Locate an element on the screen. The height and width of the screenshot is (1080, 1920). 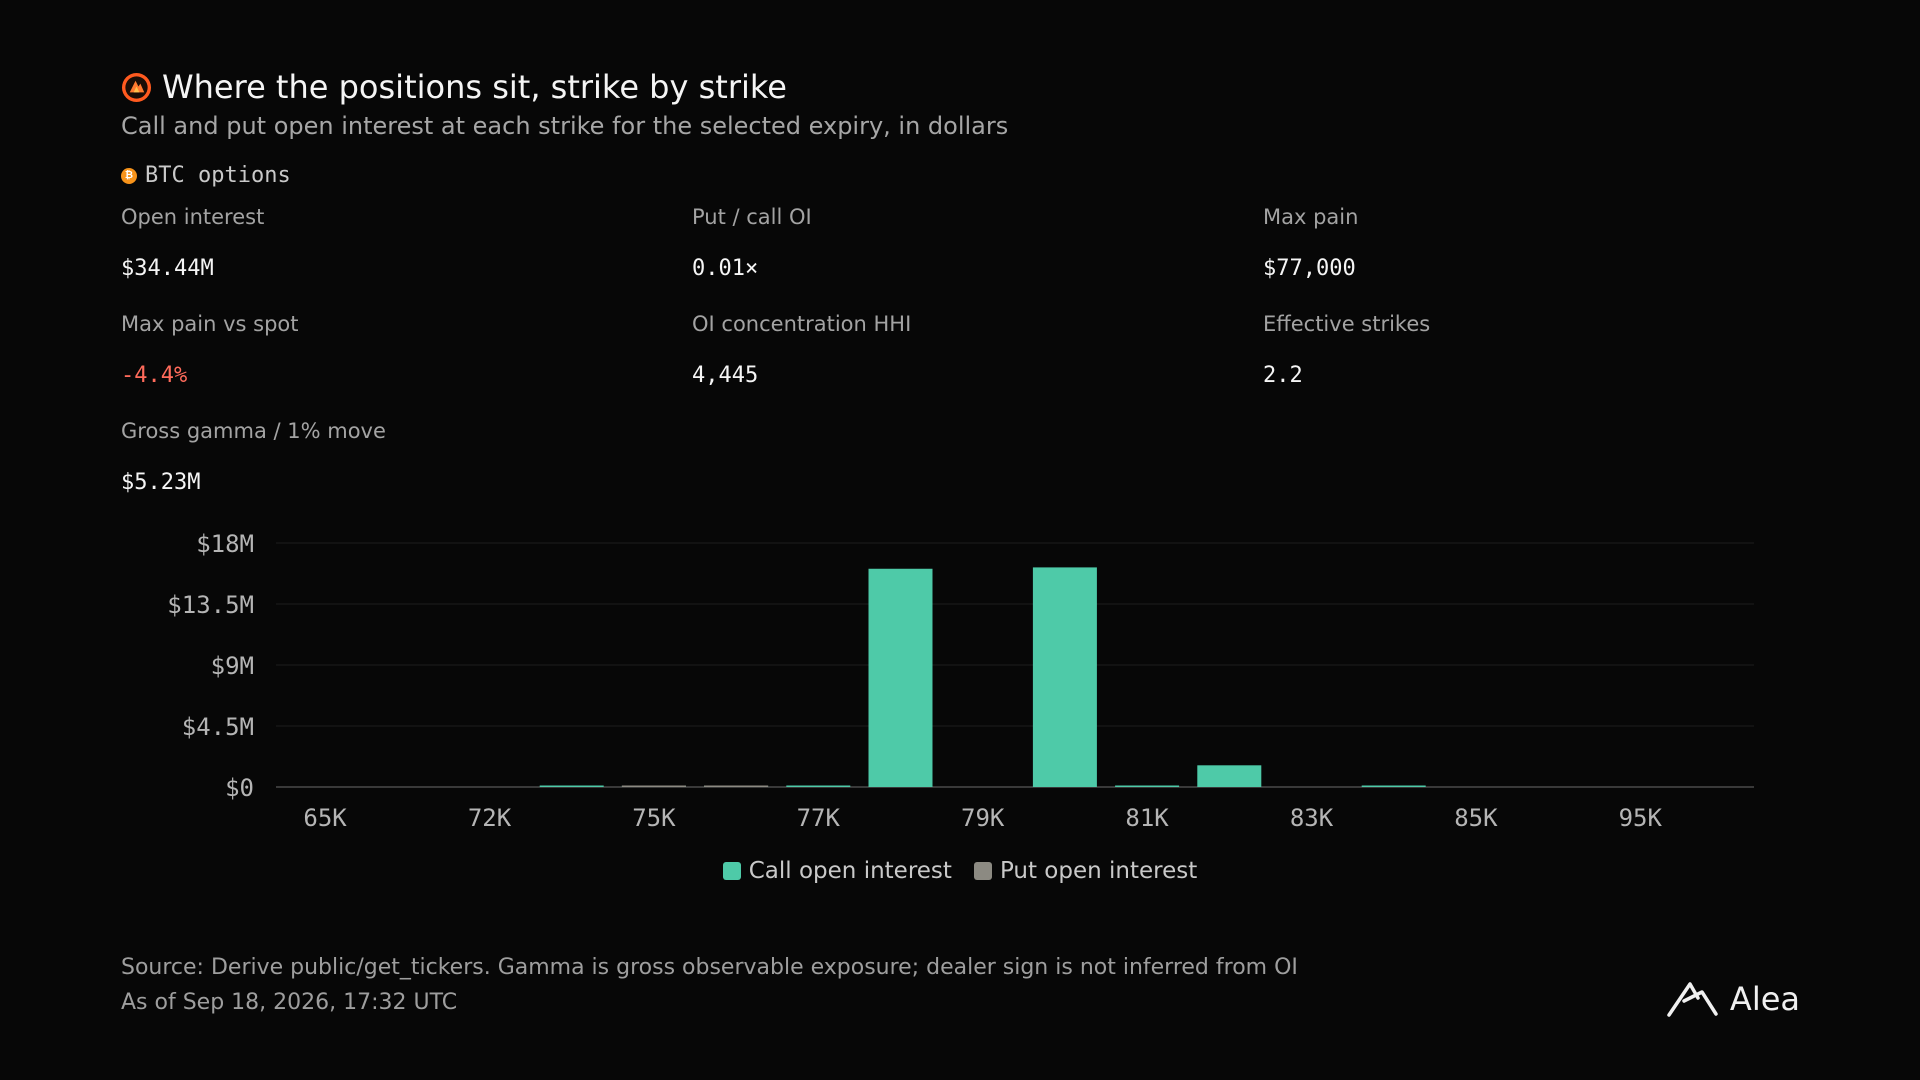
metric-label: Effective strikes is located at coordinates (1347, 324).